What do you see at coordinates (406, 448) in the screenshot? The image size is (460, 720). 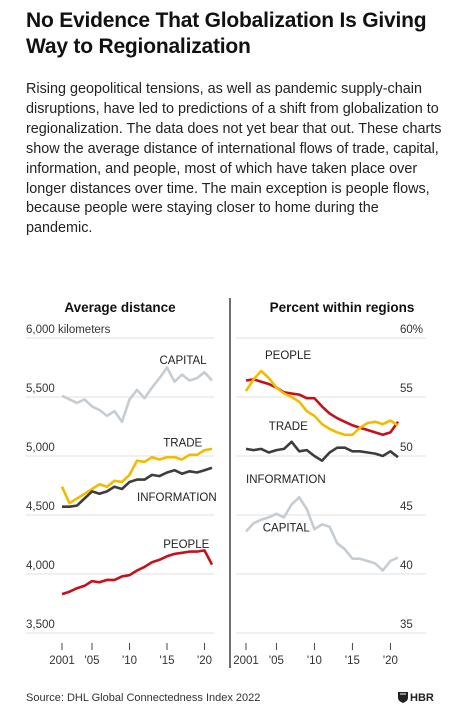 I see `y-tick-label: 50` at bounding box center [406, 448].